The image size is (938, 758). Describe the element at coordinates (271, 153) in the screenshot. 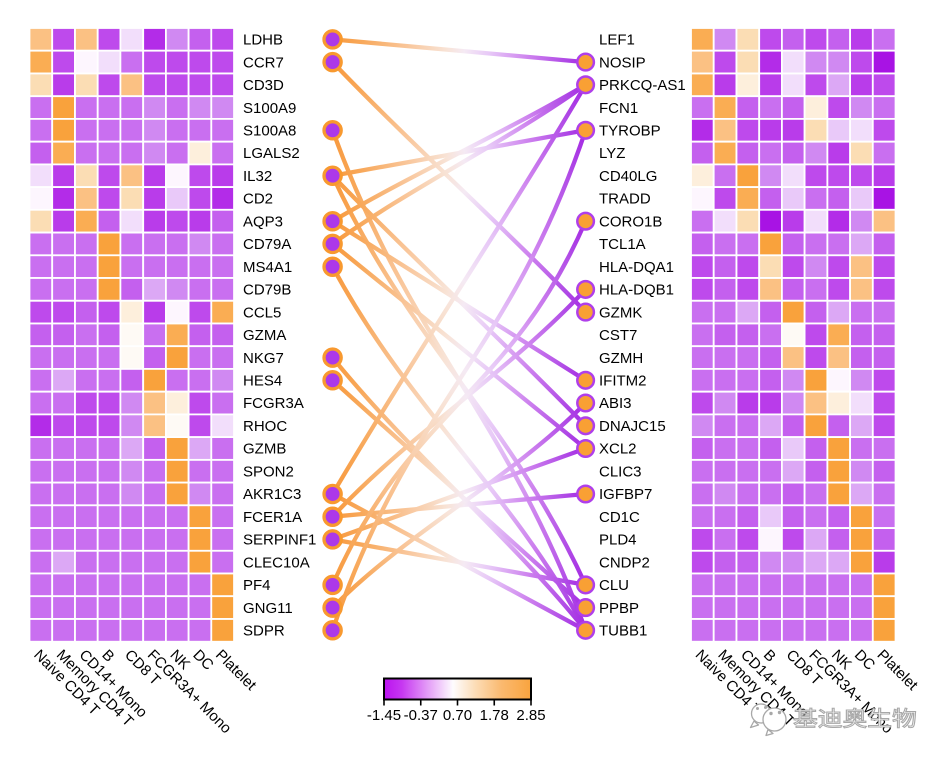

I see `svg-text: LGALS2` at that location.